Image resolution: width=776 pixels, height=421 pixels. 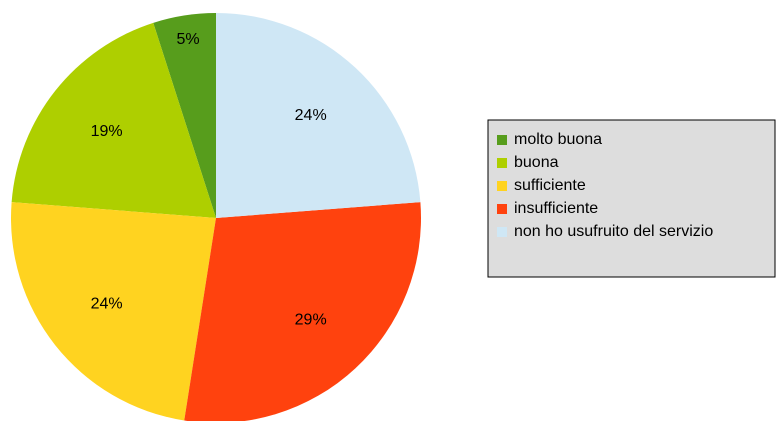 I want to click on legend-label: insufficiente, so click(x=556, y=208).